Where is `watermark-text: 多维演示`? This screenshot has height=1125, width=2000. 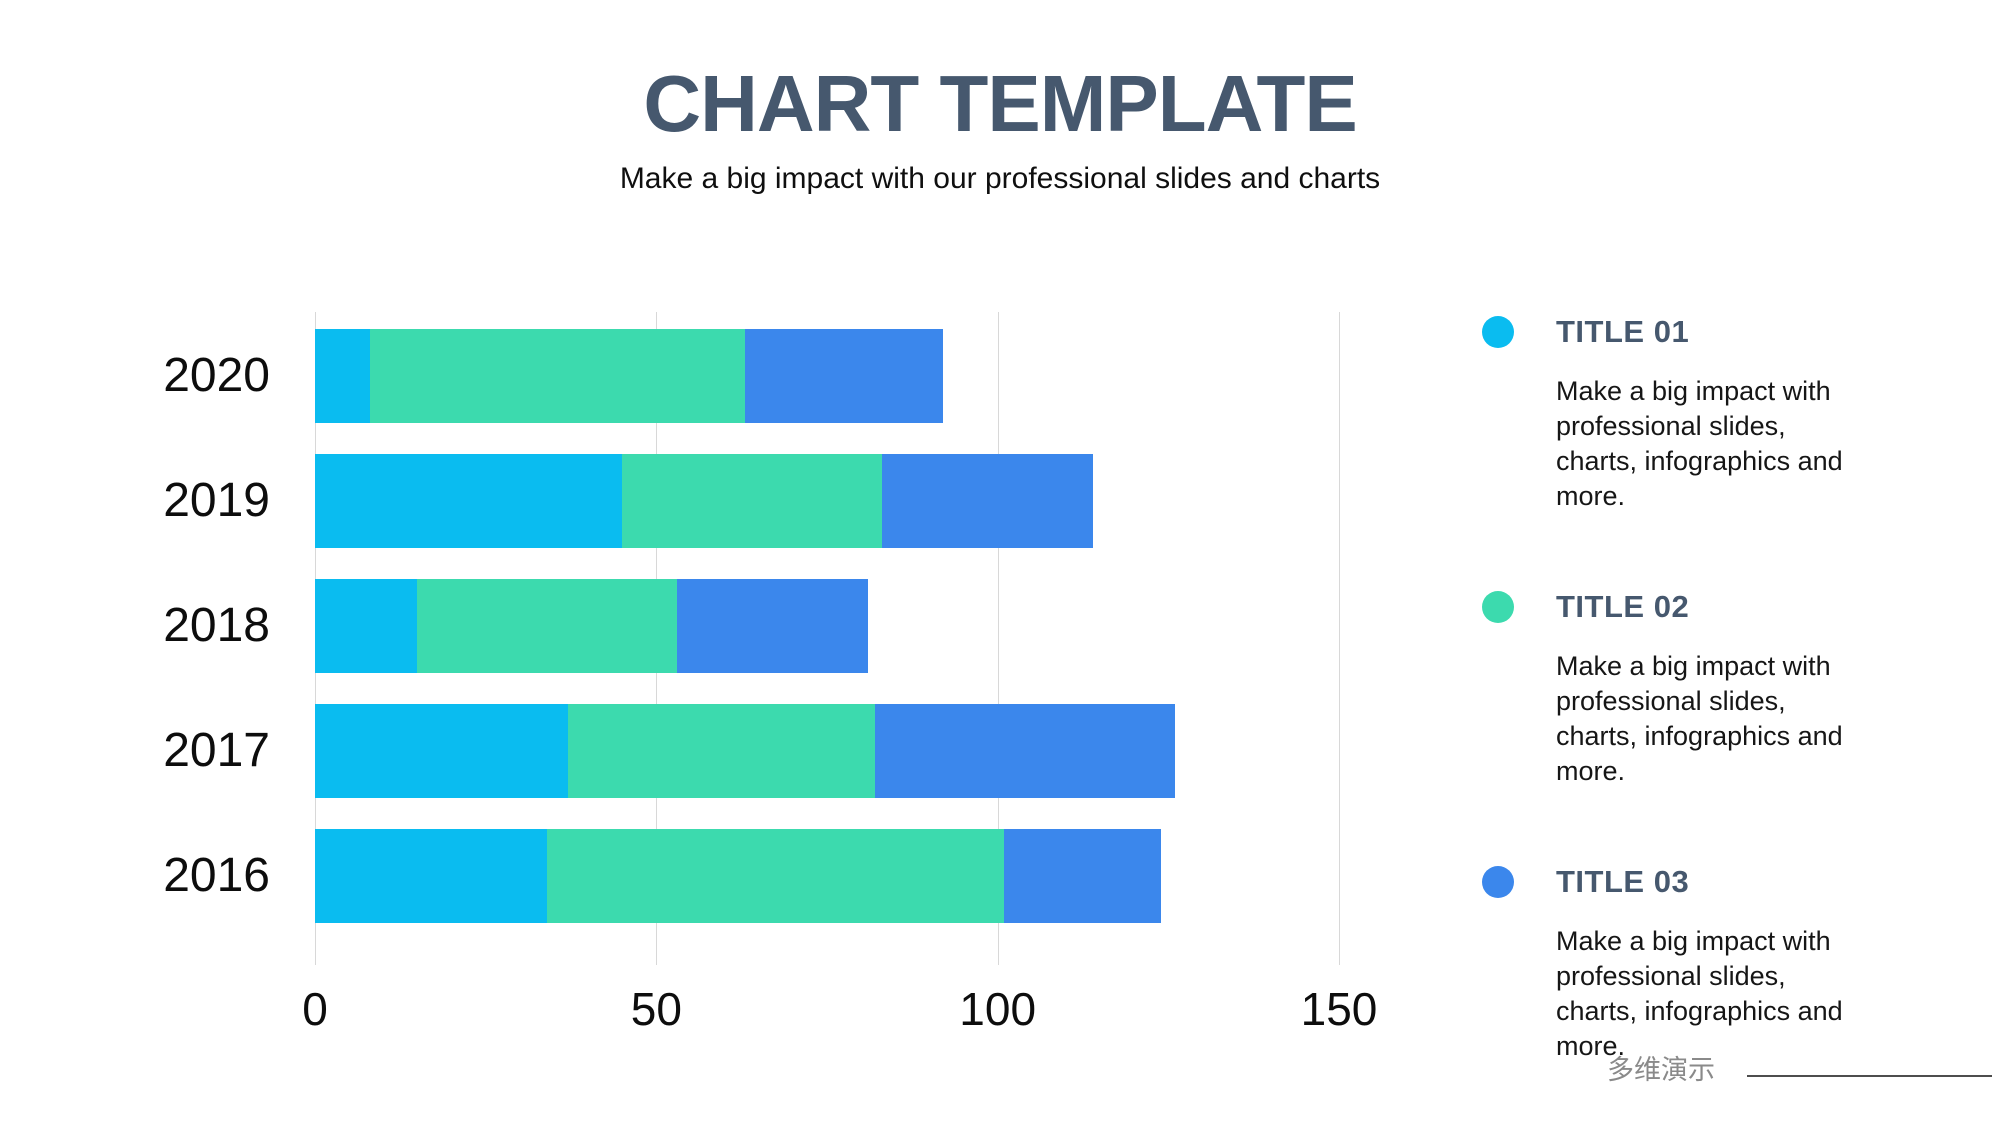
watermark-text: 多维演示 is located at coordinates (1661, 1070).